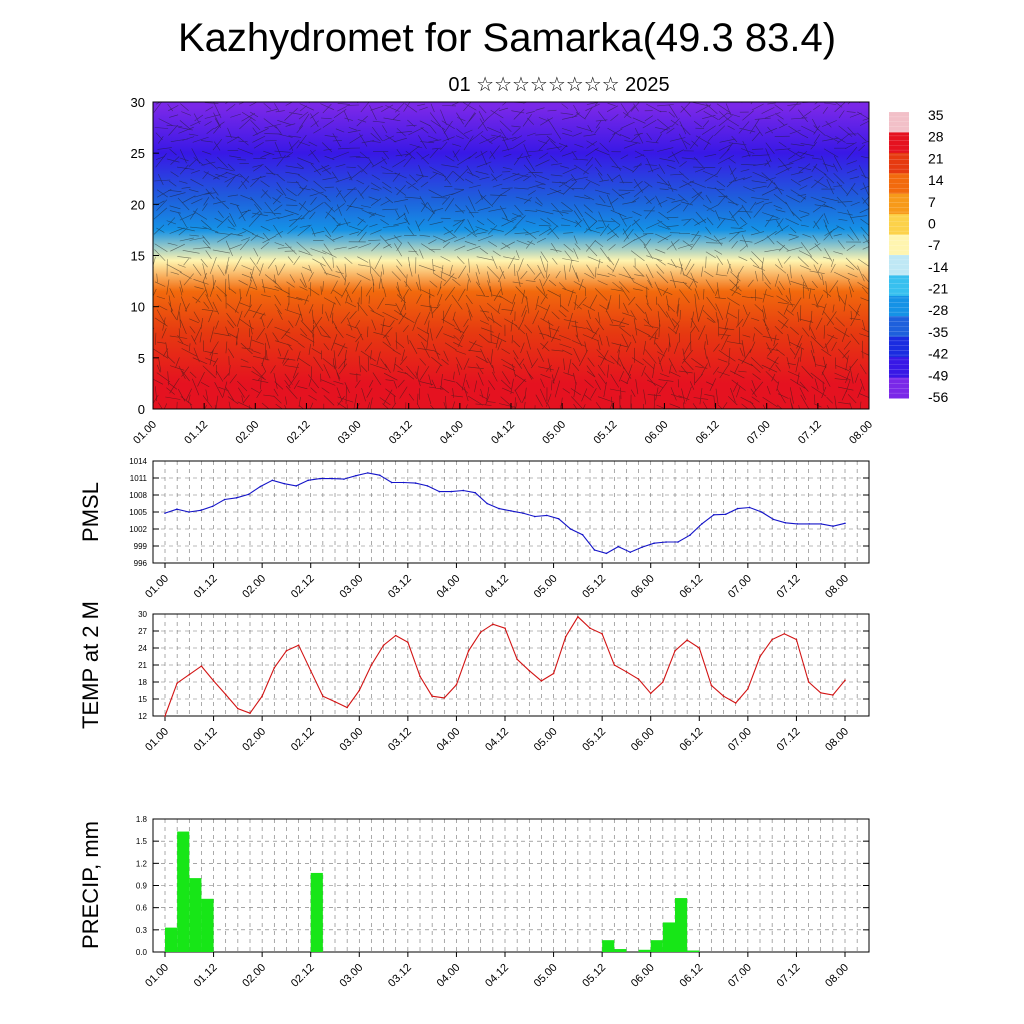 The image size is (1024, 1024). What do you see at coordinates (932, 223) in the screenshot?
I see `colorbar-label: 0` at bounding box center [932, 223].